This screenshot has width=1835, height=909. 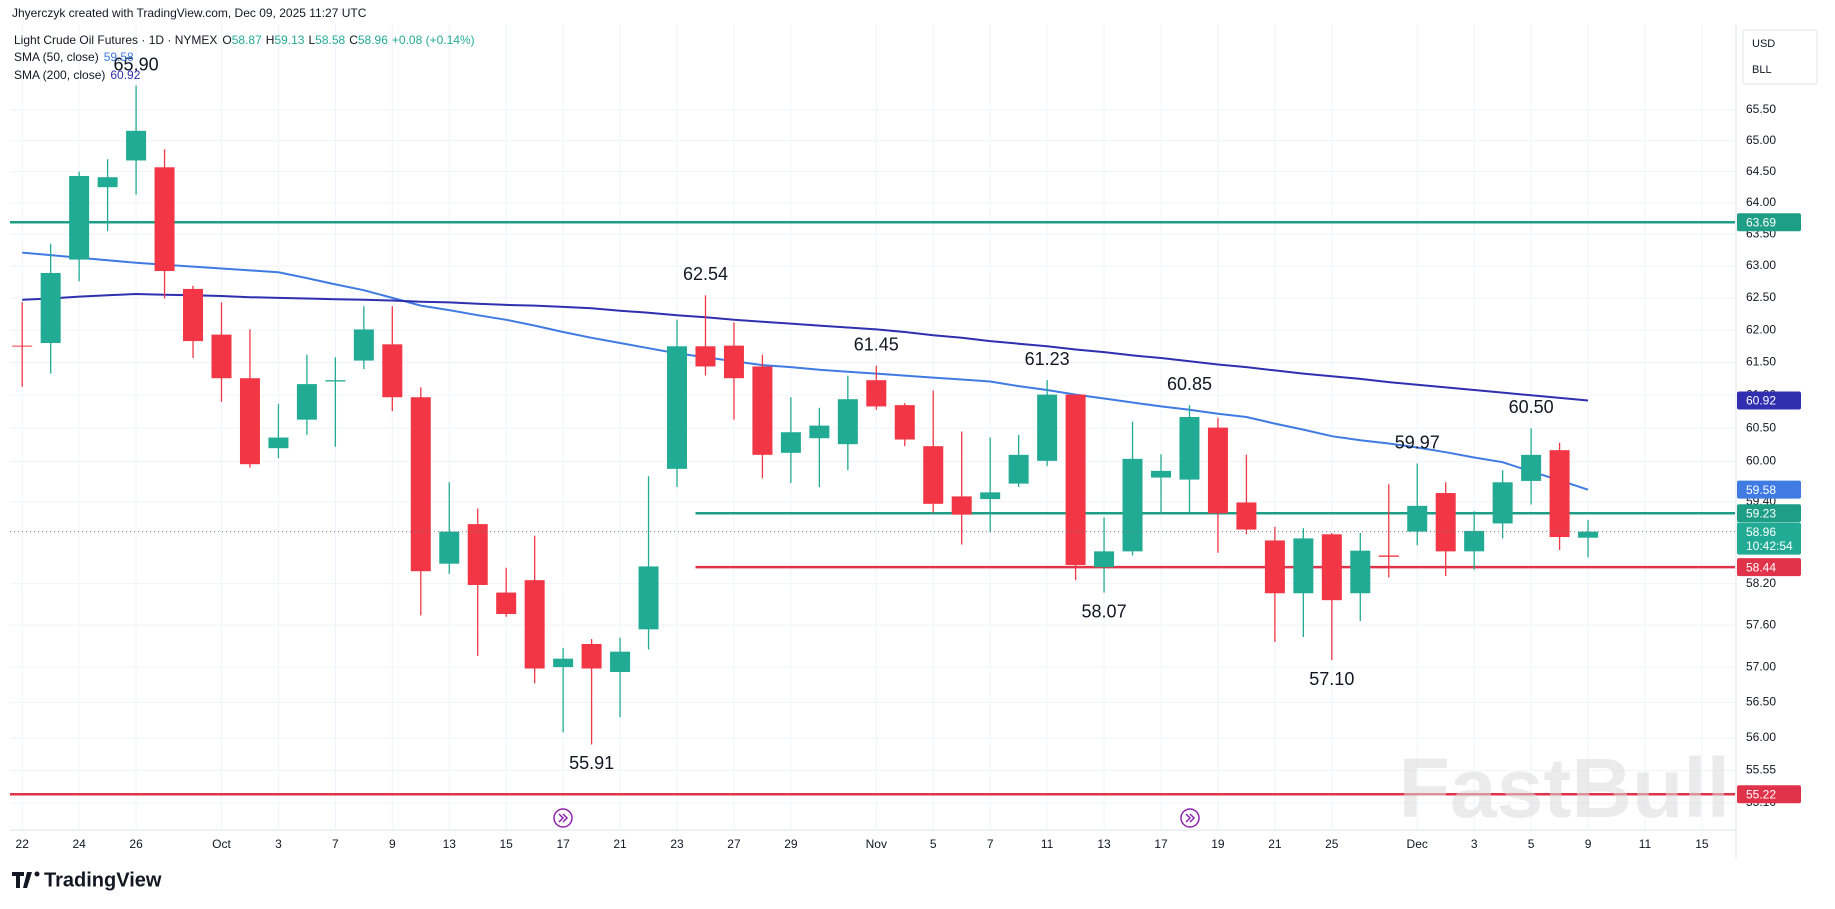 I want to click on legend-sma: SMA (200, close) 60.92, so click(x=77, y=75).